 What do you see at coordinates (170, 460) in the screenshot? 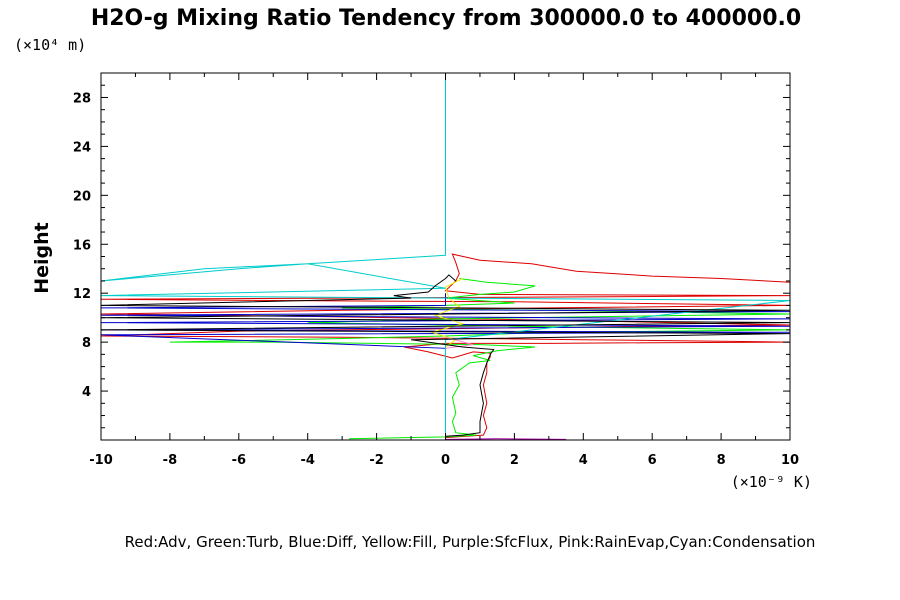
I see `x-tick-label: -8` at bounding box center [170, 460].